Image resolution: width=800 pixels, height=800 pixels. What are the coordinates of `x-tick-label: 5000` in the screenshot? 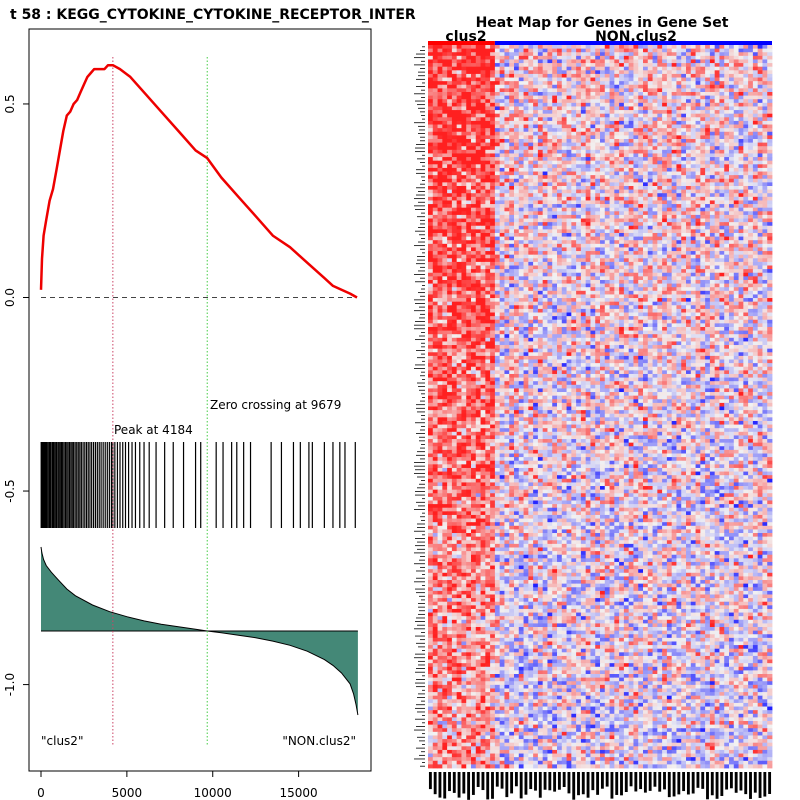 It's located at (127, 793).